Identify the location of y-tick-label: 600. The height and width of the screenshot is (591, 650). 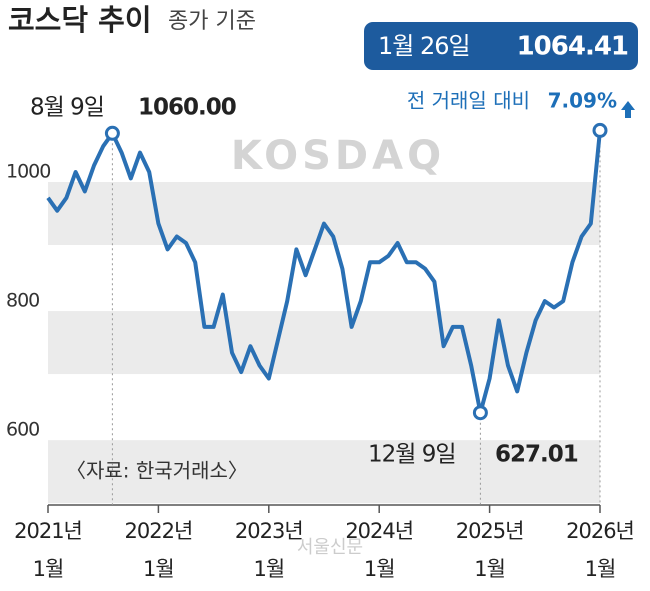
(22, 430).